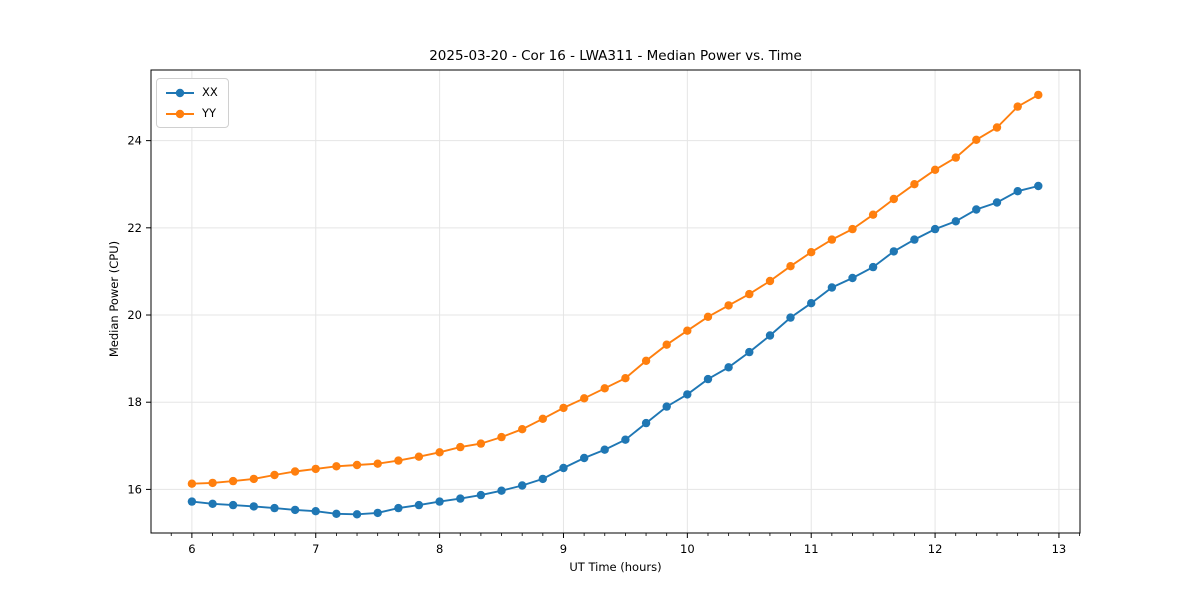 Image resolution: width=1200 pixels, height=600 pixels. Describe the element at coordinates (439, 549) in the screenshot. I see `x-tick-label: 8` at that location.